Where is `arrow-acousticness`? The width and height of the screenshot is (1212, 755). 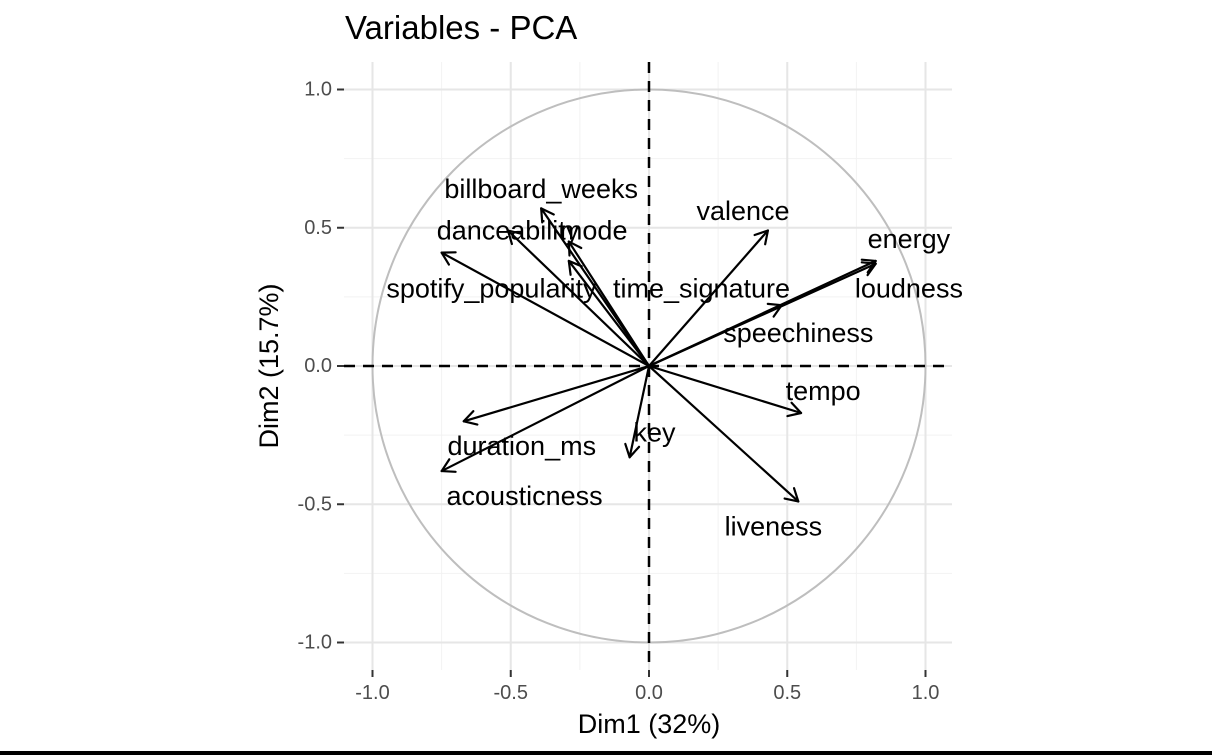 arrow-acousticness is located at coordinates (545, 419).